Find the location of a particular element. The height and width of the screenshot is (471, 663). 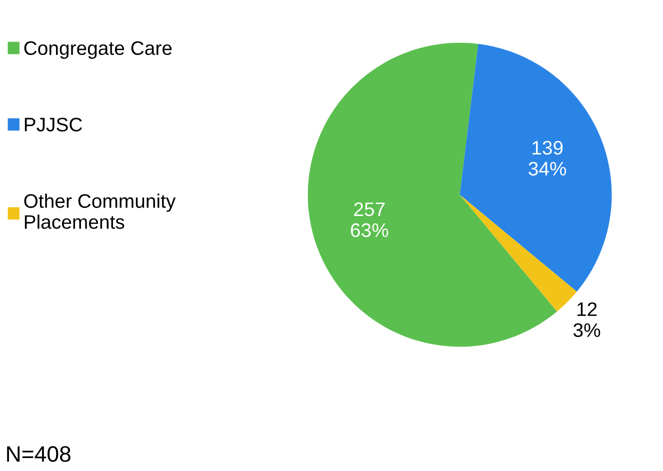

data-label: 12 3% is located at coordinates (586, 320).